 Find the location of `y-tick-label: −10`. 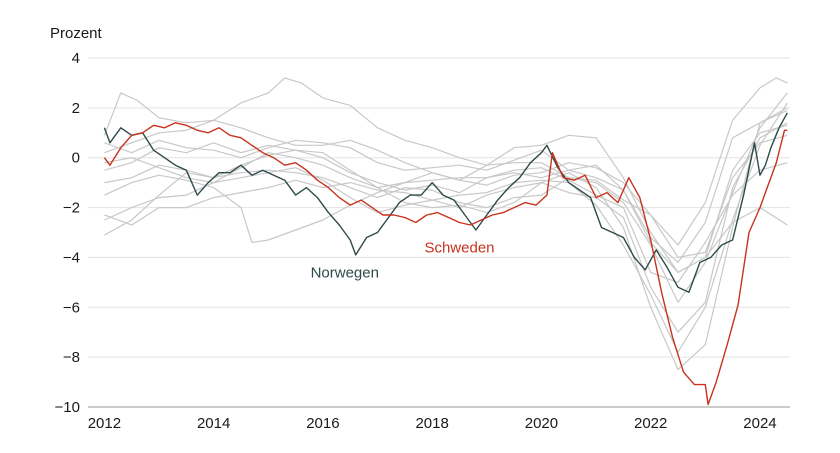

y-tick-label: −10 is located at coordinates (67, 407).